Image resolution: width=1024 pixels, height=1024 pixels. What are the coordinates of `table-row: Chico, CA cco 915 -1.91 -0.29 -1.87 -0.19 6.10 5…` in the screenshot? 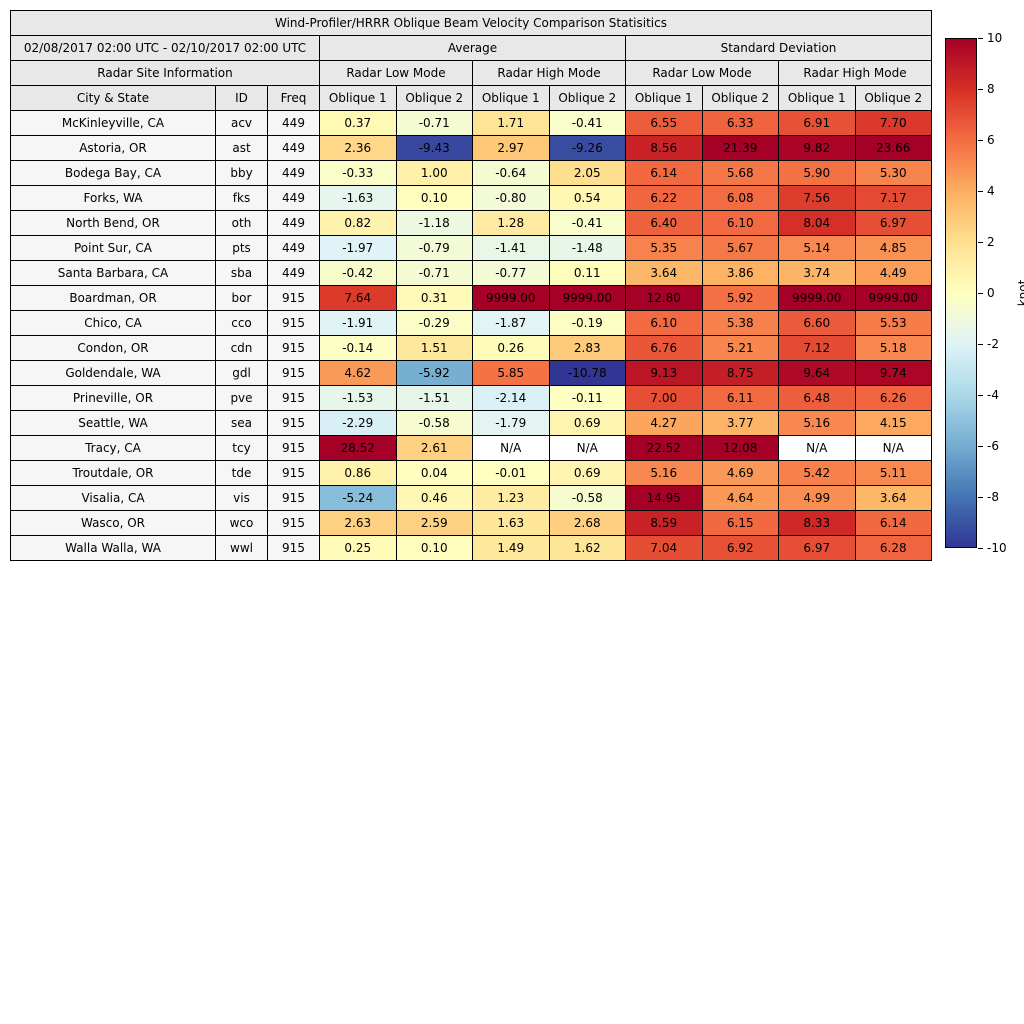 It's located at (471, 323).